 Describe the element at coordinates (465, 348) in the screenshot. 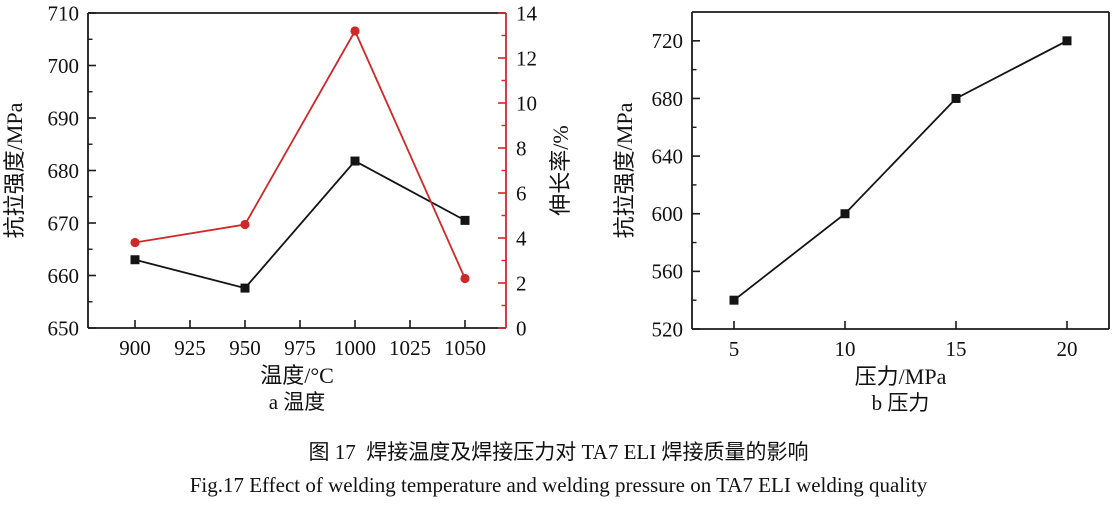

I see `x-tick-label: 1050` at that location.